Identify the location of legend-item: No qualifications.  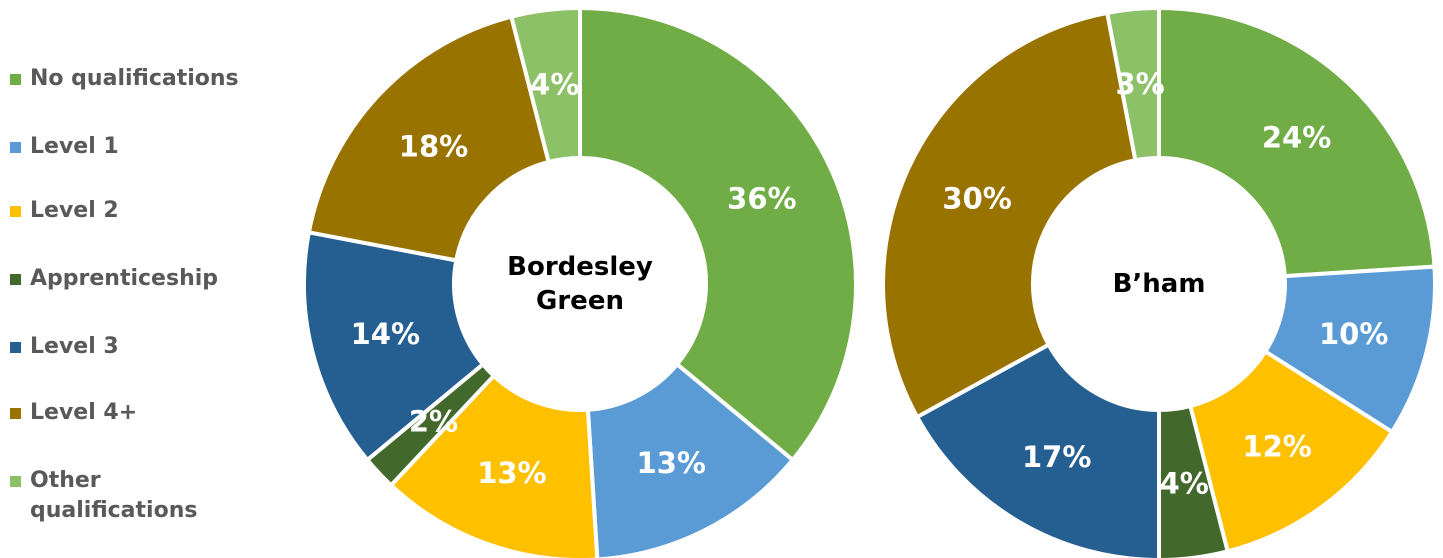
(140, 79).